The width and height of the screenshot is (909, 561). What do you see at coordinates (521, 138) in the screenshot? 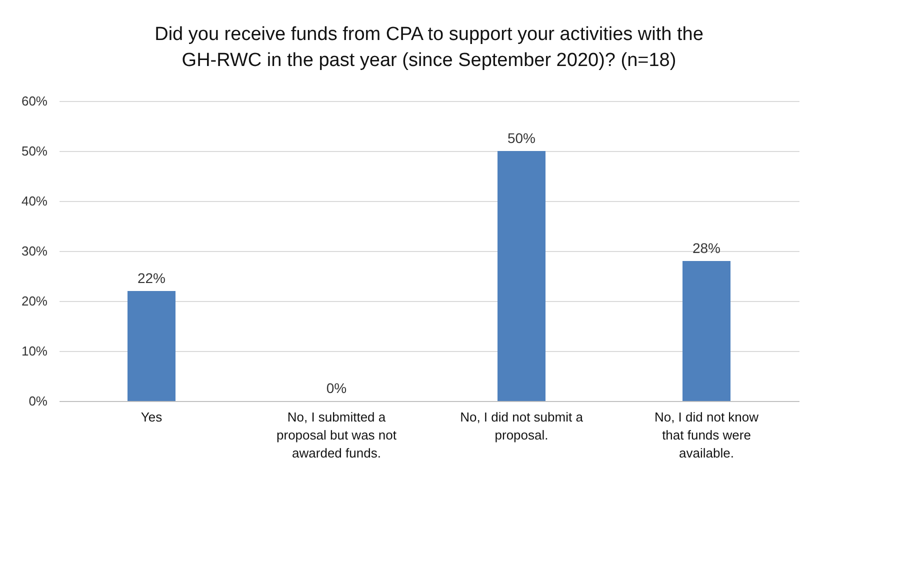
I see `data-label: 50%` at bounding box center [521, 138].